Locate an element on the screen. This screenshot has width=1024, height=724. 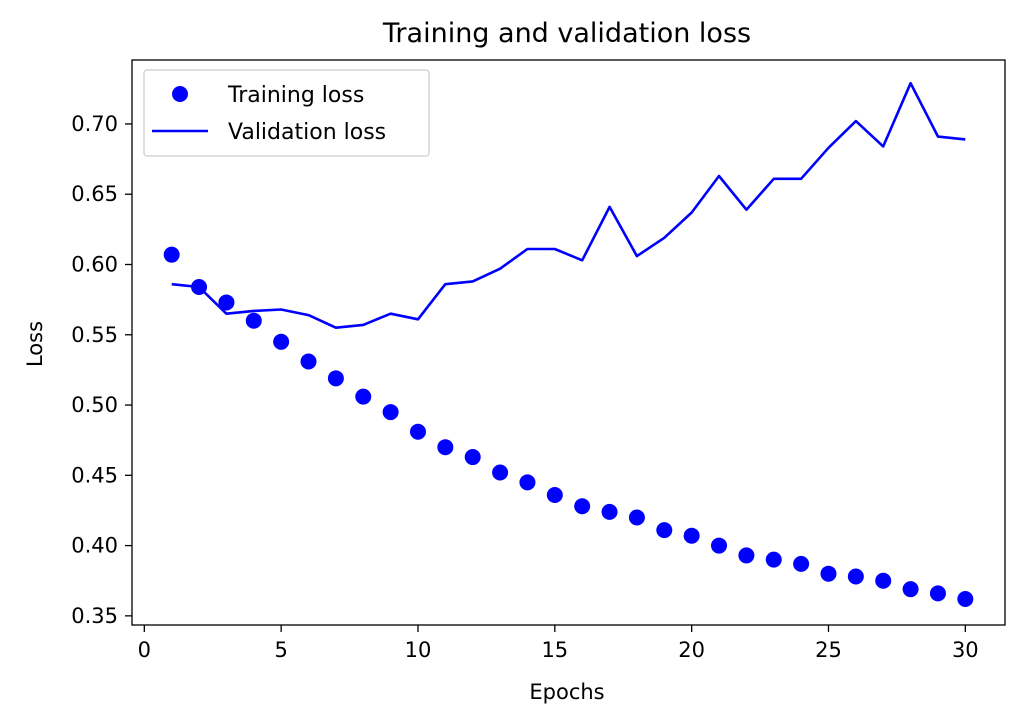
y-tick-label: 0.65 is located at coordinates (94, 194).